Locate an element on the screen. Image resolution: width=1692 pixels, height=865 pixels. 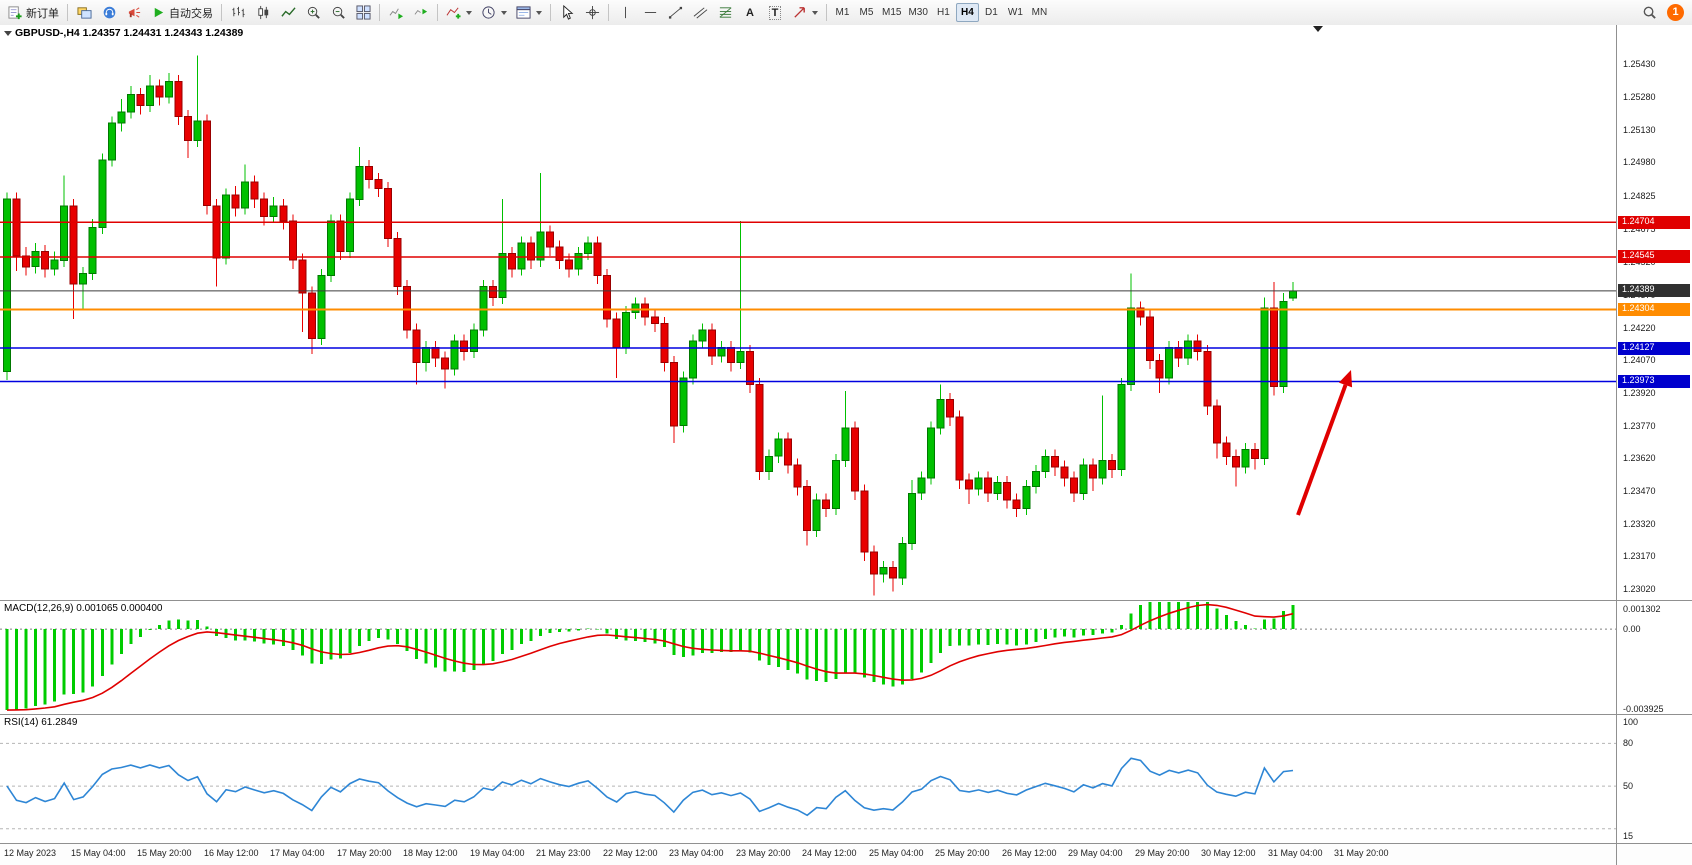
timeframe-d1: D1 is located at coordinates (991, 12).